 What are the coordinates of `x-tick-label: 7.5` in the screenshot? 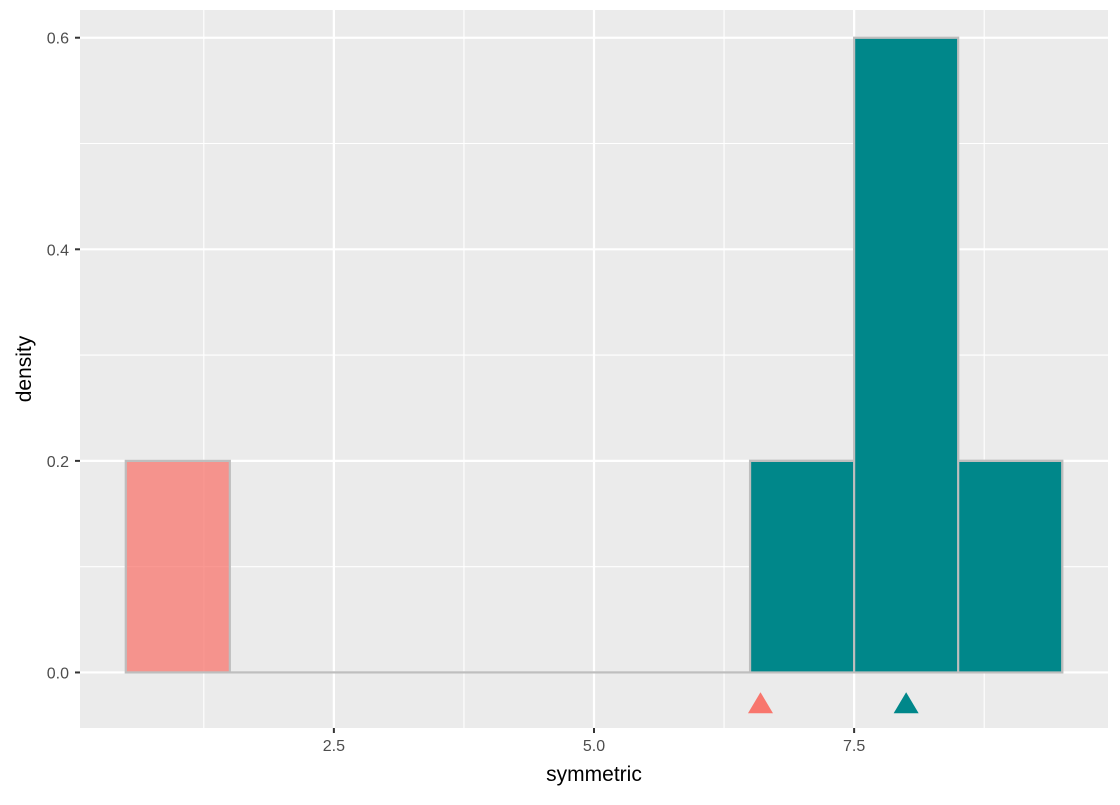 It's located at (854, 746).